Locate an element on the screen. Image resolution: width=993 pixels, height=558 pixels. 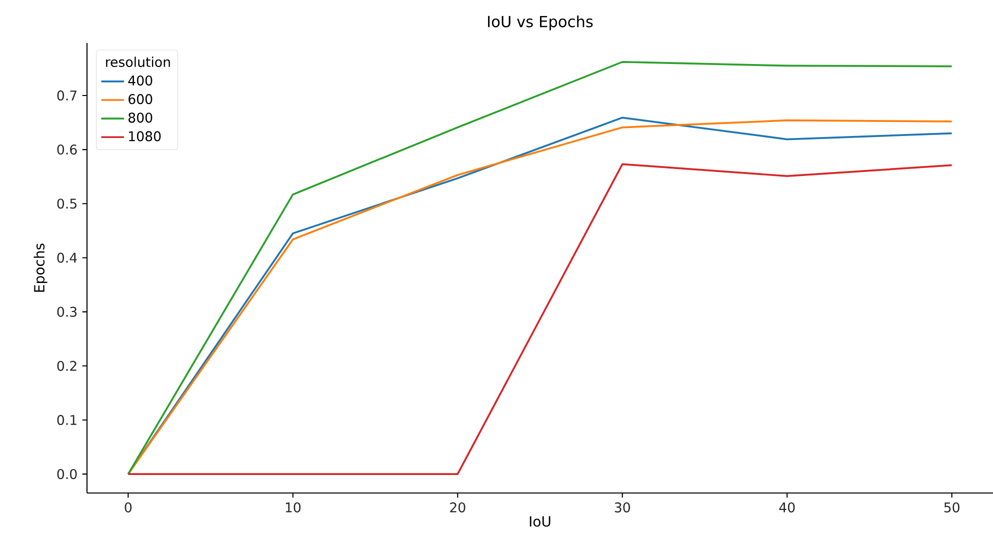
y-tick-label: 0.6 is located at coordinates (67, 149).